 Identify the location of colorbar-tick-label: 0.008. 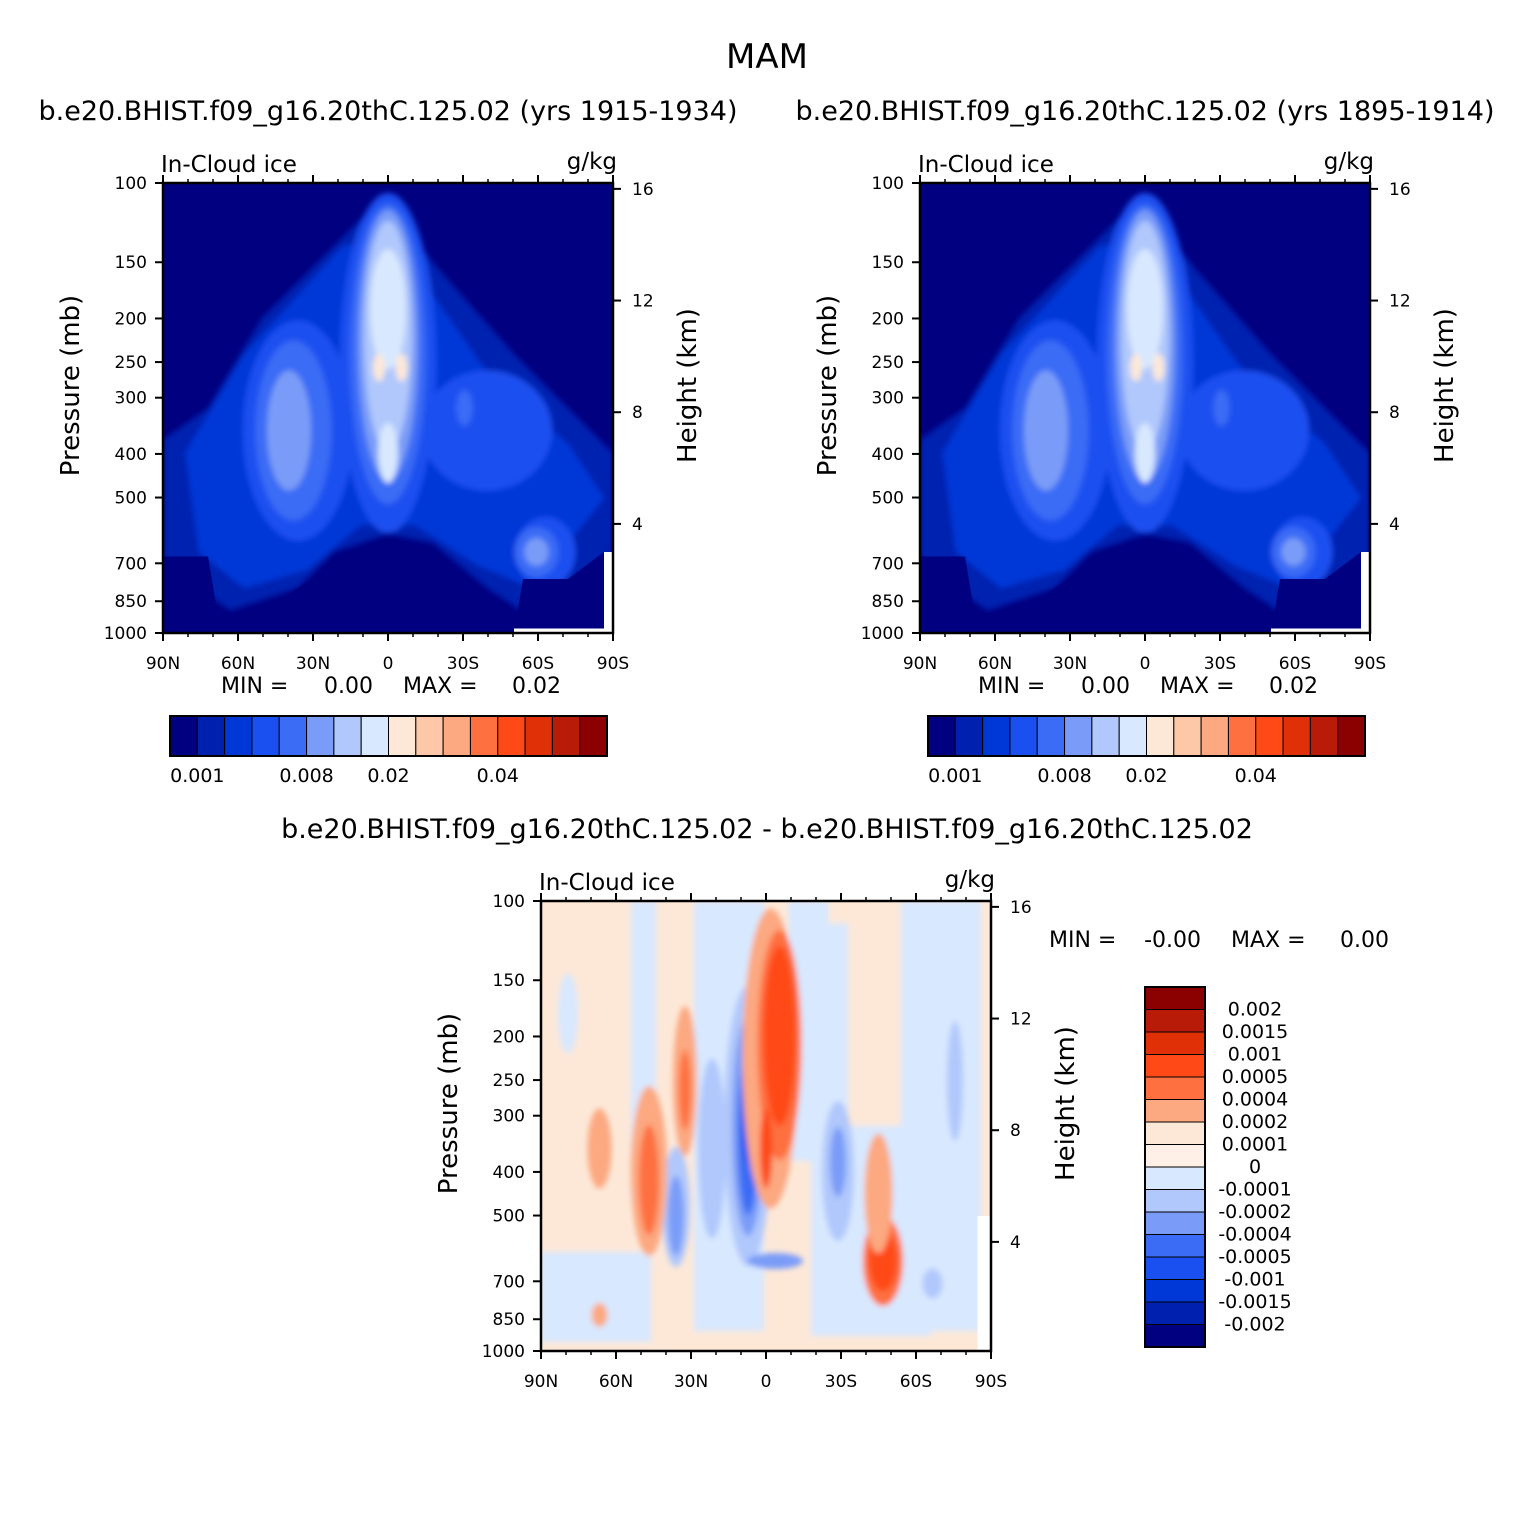
(306, 776).